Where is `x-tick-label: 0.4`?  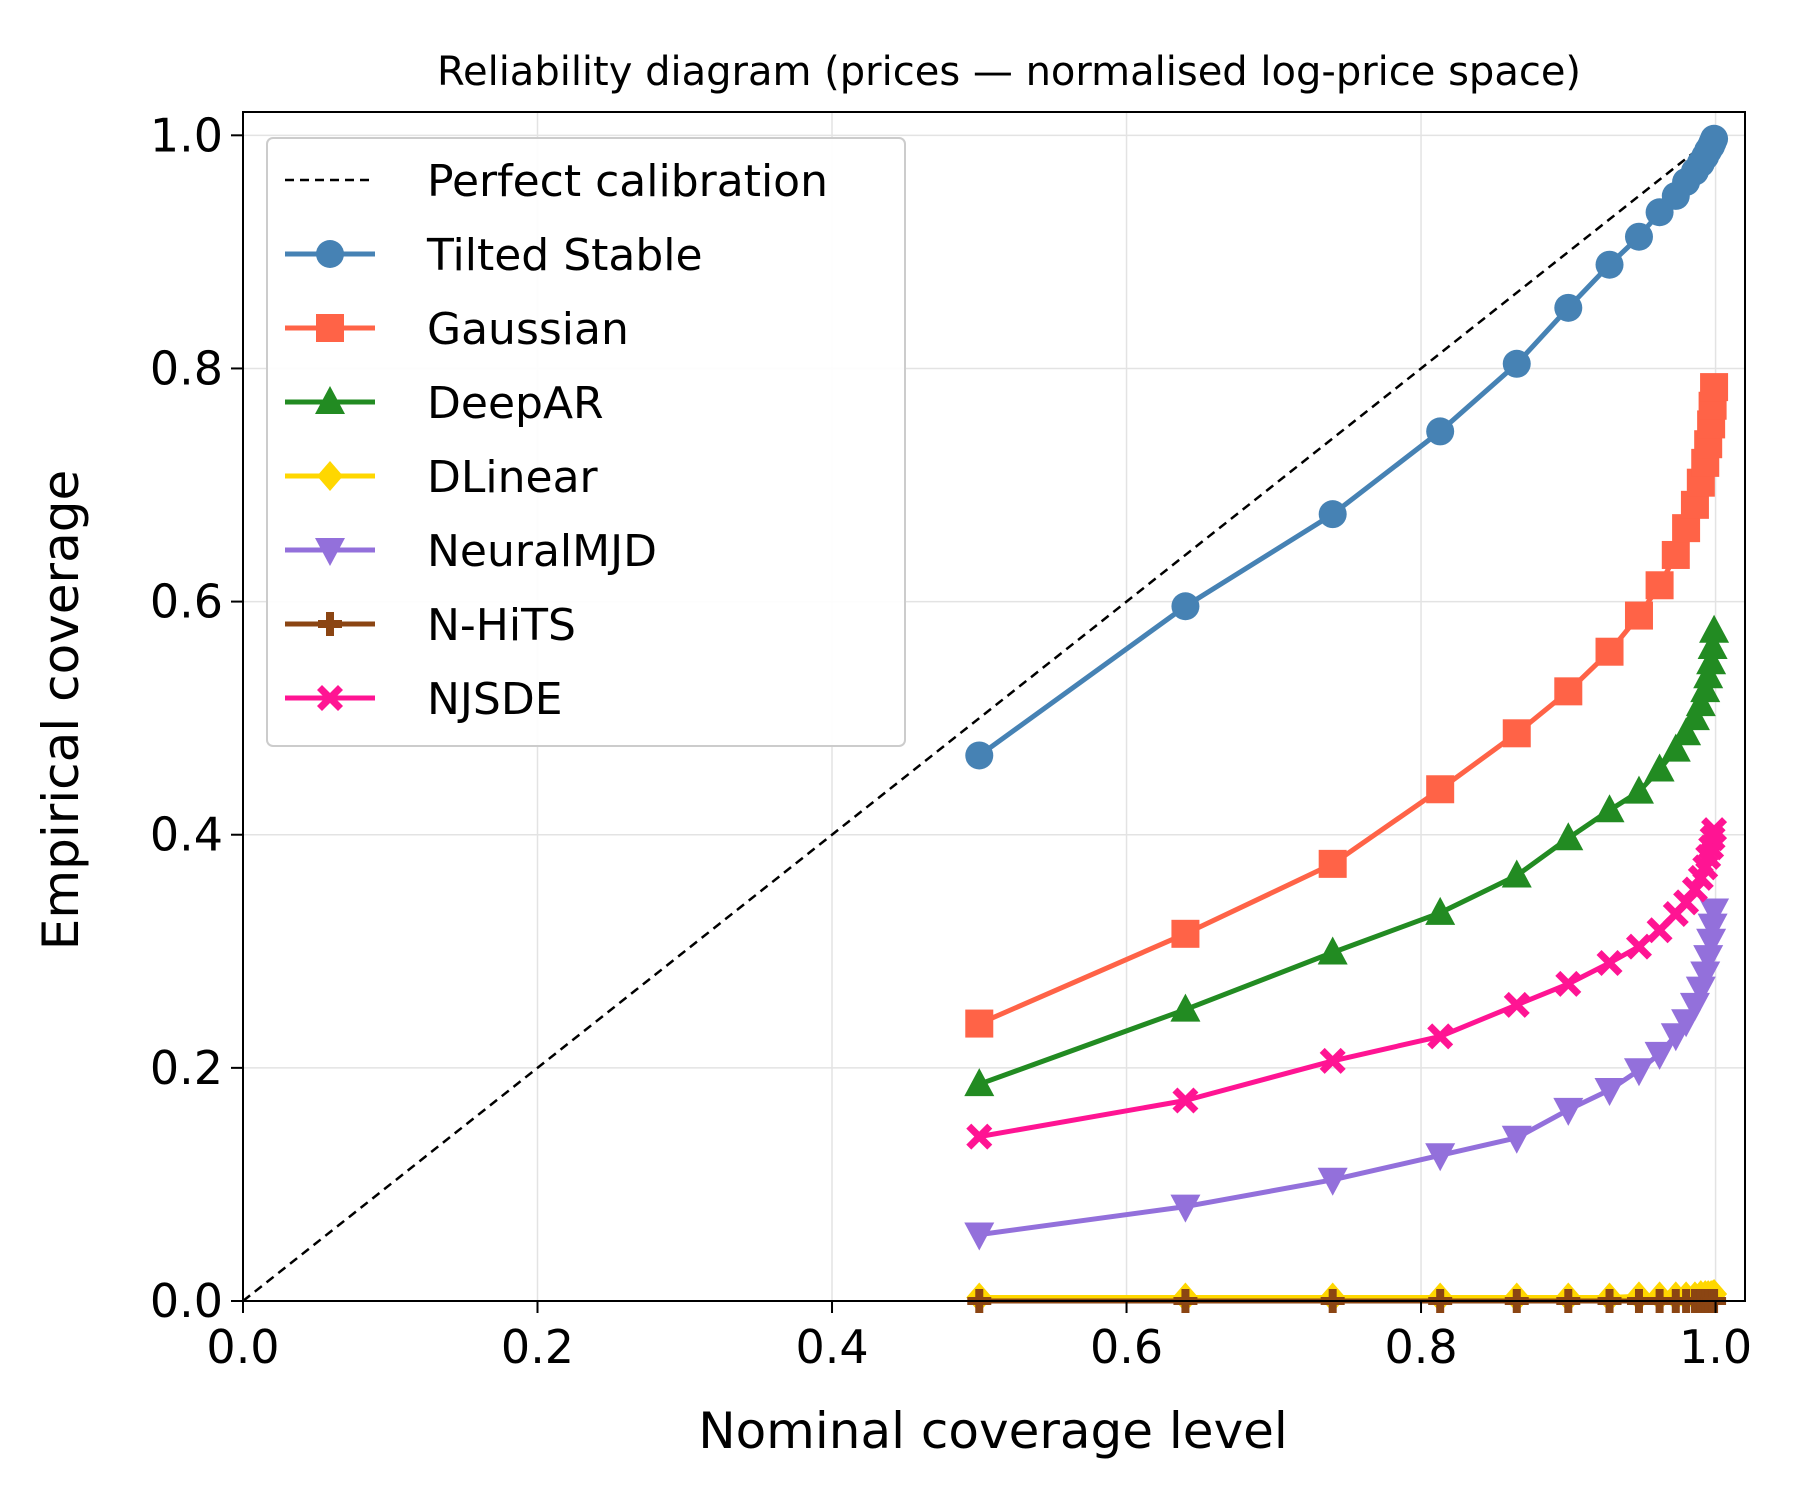 x-tick-label: 0.4 is located at coordinates (831, 1347).